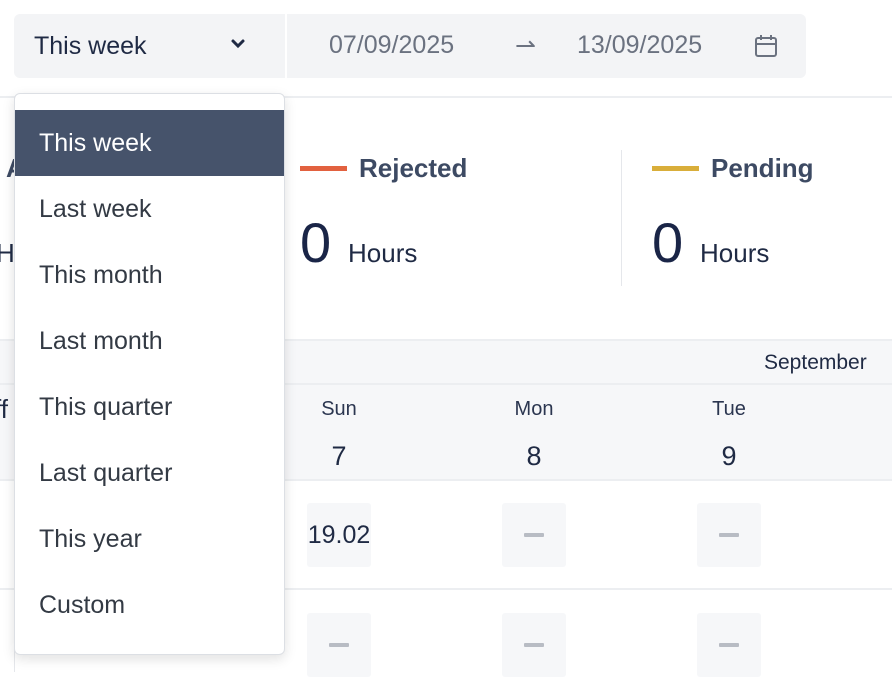 The width and height of the screenshot is (892, 677). Describe the element at coordinates (383, 253) in the screenshot. I see `rejected-unit: Hours` at that location.